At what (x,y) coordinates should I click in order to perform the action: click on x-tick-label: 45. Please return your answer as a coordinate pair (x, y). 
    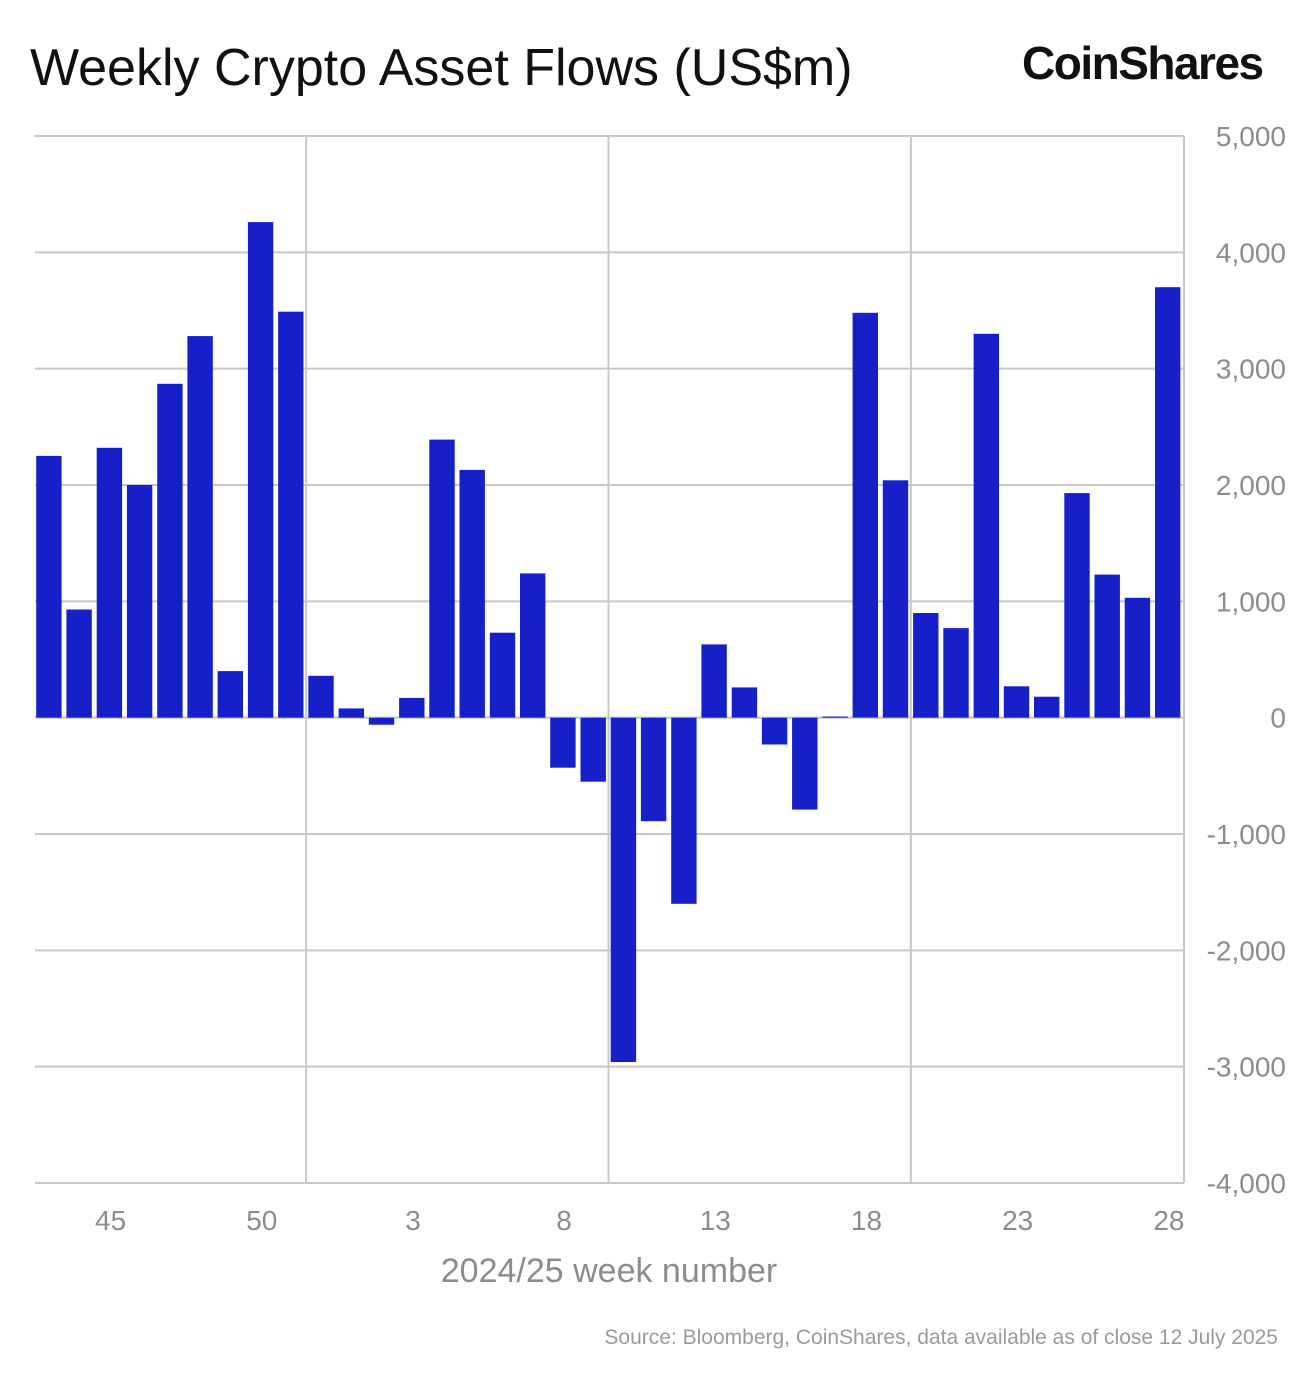
    Looking at the image, I should click on (110, 1220).